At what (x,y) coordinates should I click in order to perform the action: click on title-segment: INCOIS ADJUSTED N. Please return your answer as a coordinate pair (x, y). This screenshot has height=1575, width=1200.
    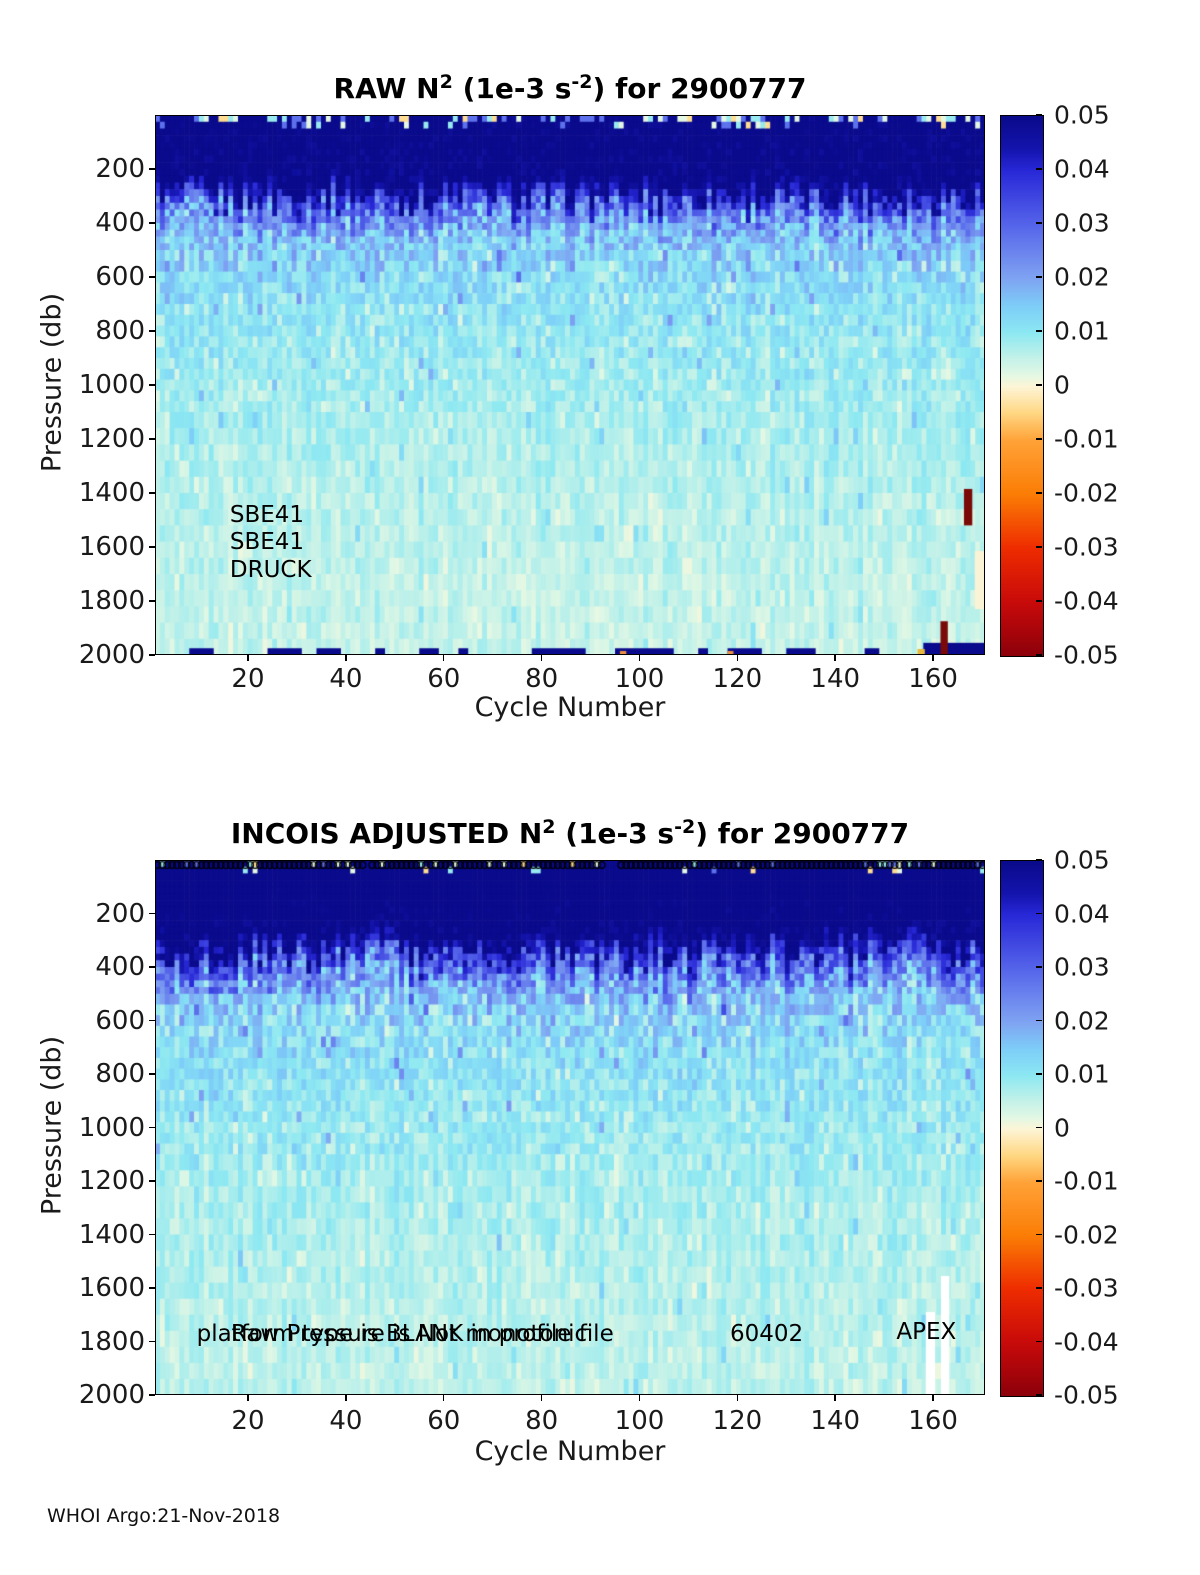
    Looking at the image, I should click on (386, 833).